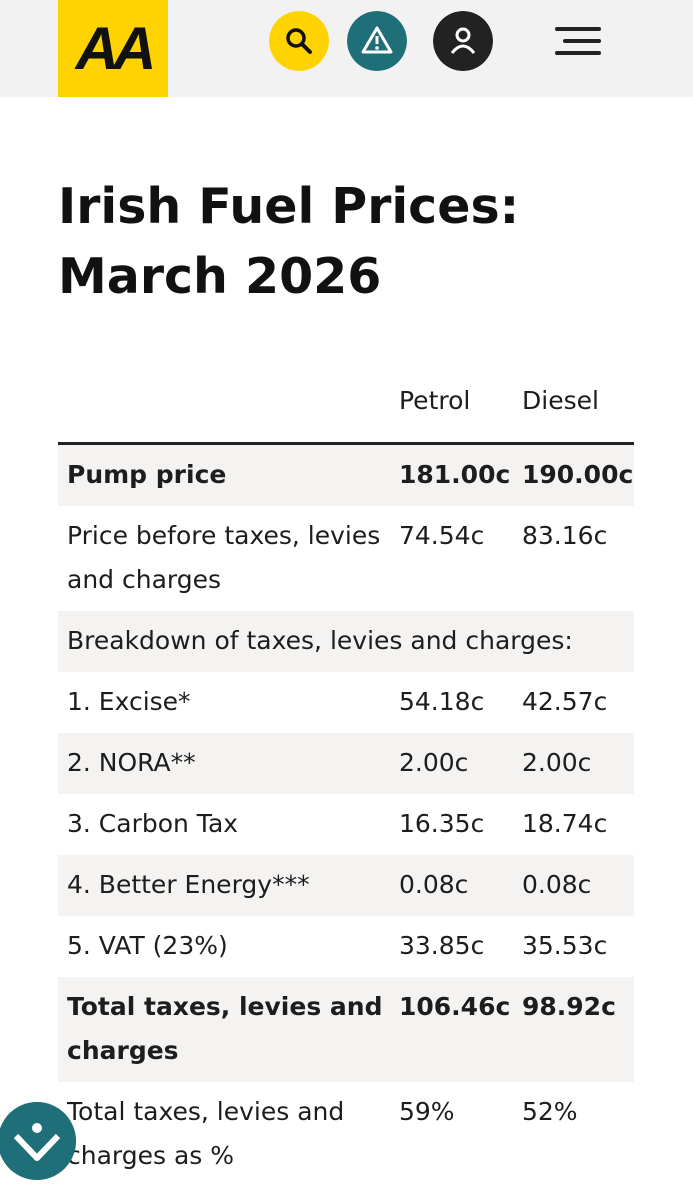 This screenshot has width=693, height=1200. Describe the element at coordinates (565, 823) in the screenshot. I see `diesel-cell: 18.74c` at that location.